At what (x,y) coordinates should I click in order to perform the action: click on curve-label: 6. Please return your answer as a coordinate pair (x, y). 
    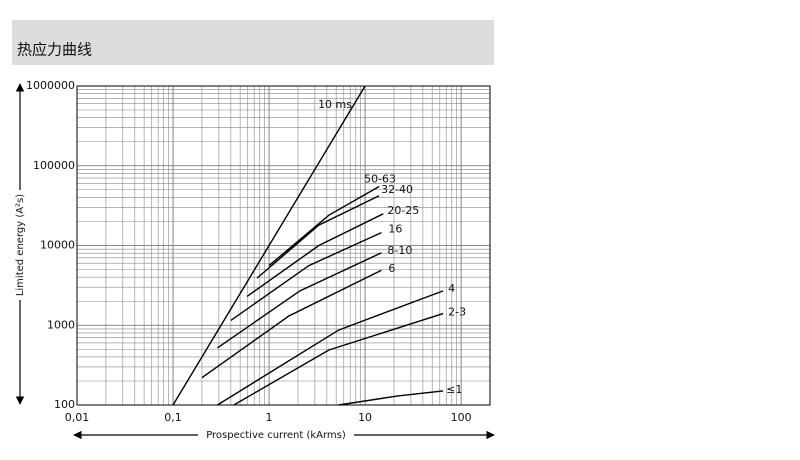
    Looking at the image, I should click on (391, 268).